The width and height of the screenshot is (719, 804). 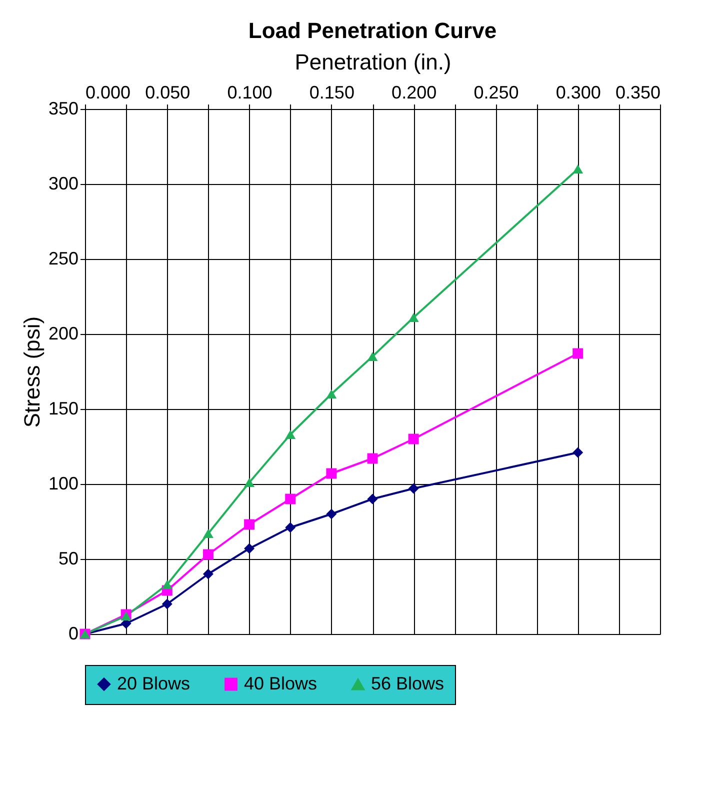 What do you see at coordinates (496, 92) in the screenshot?
I see `x-tick-label: 0.250` at bounding box center [496, 92].